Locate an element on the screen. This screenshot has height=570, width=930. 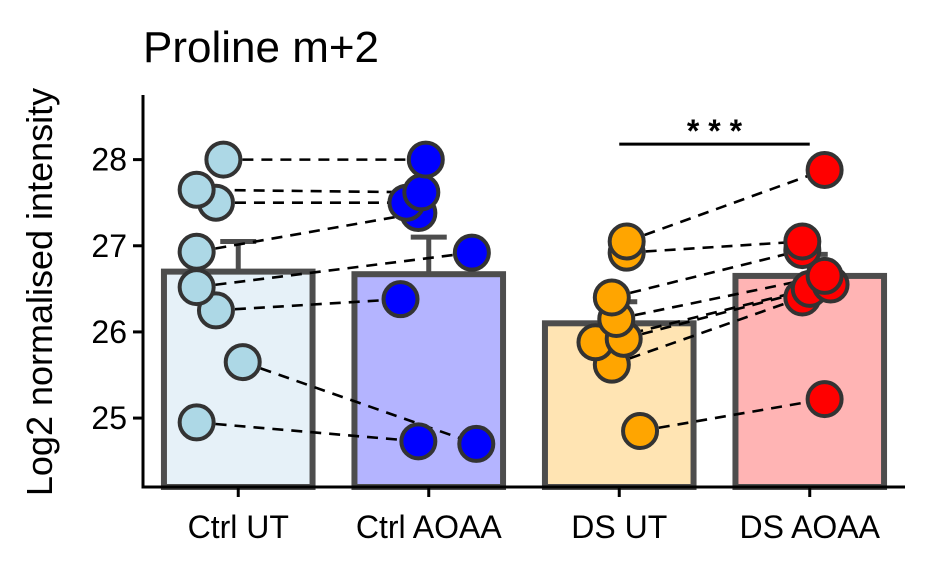
x-tick-label: DS AOAA is located at coordinates (810, 527).